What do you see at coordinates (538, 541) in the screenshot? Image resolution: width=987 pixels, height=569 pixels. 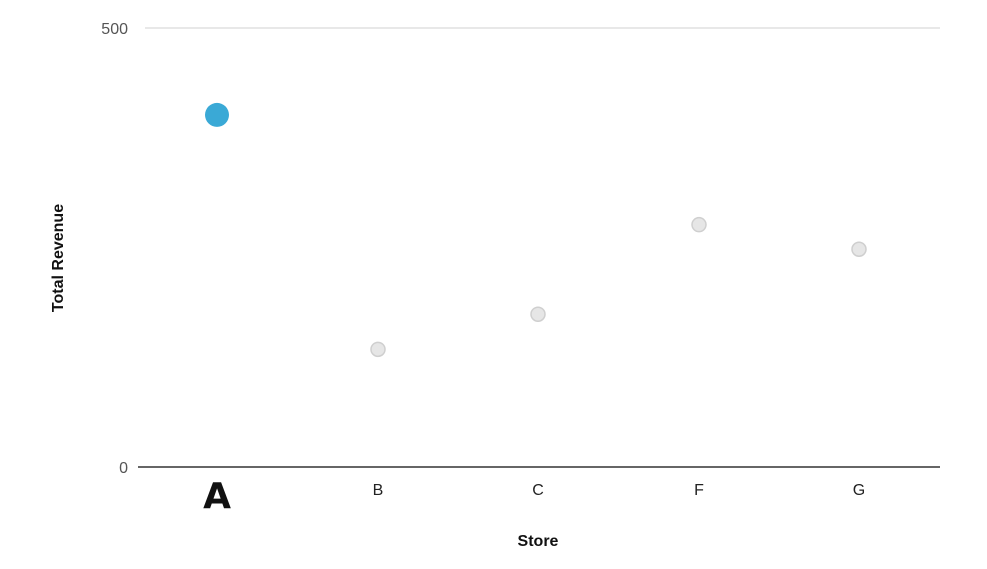 I see `x-axis-title: Store` at bounding box center [538, 541].